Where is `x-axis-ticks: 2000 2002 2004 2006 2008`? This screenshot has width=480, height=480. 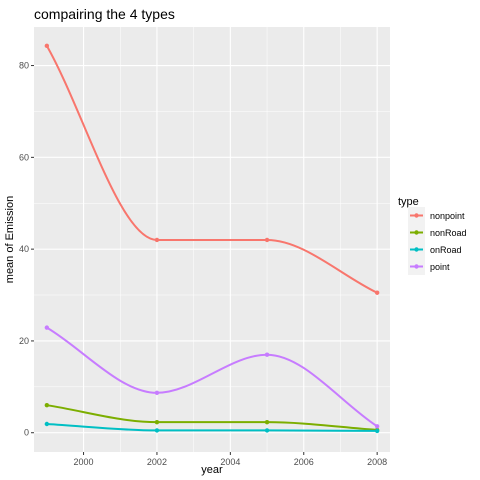
x-axis-ticks: 2000 2002 2004 2006 2008 is located at coordinates (231, 459).